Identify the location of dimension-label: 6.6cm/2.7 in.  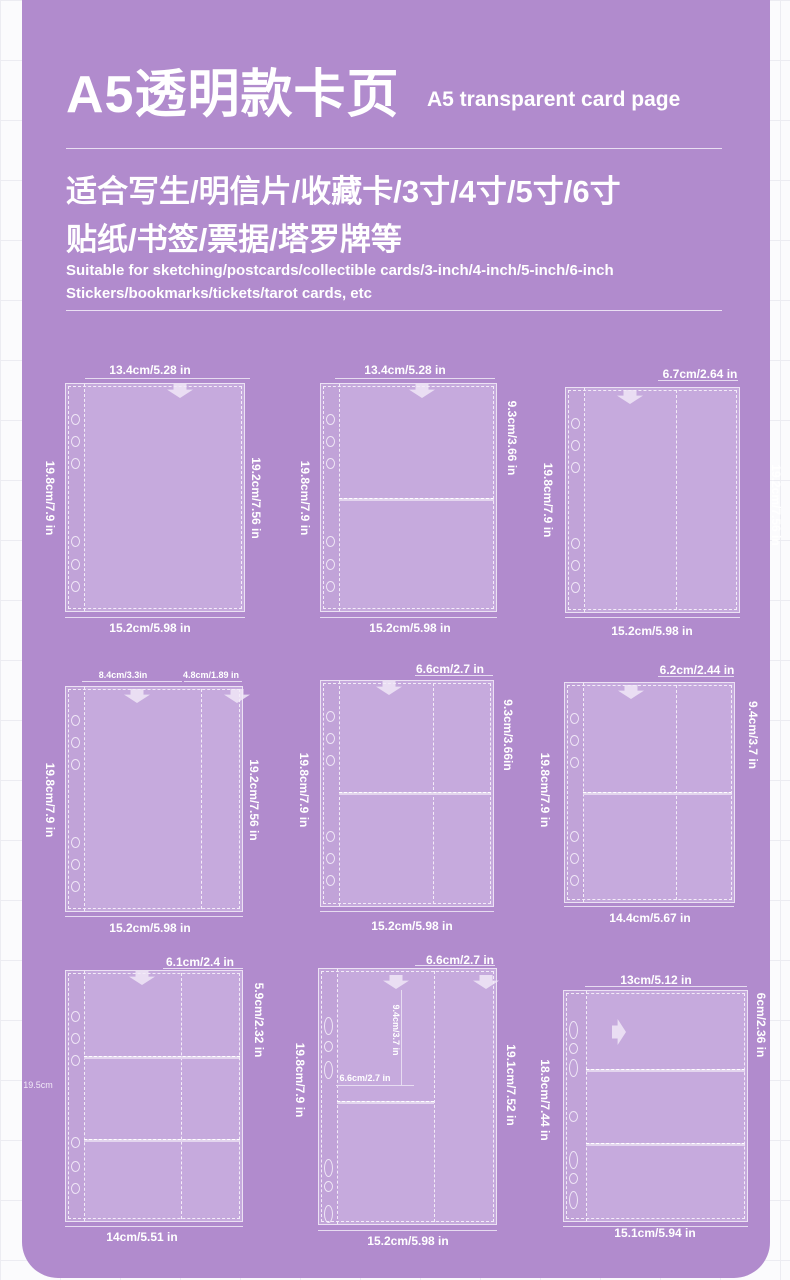
(365, 1078).